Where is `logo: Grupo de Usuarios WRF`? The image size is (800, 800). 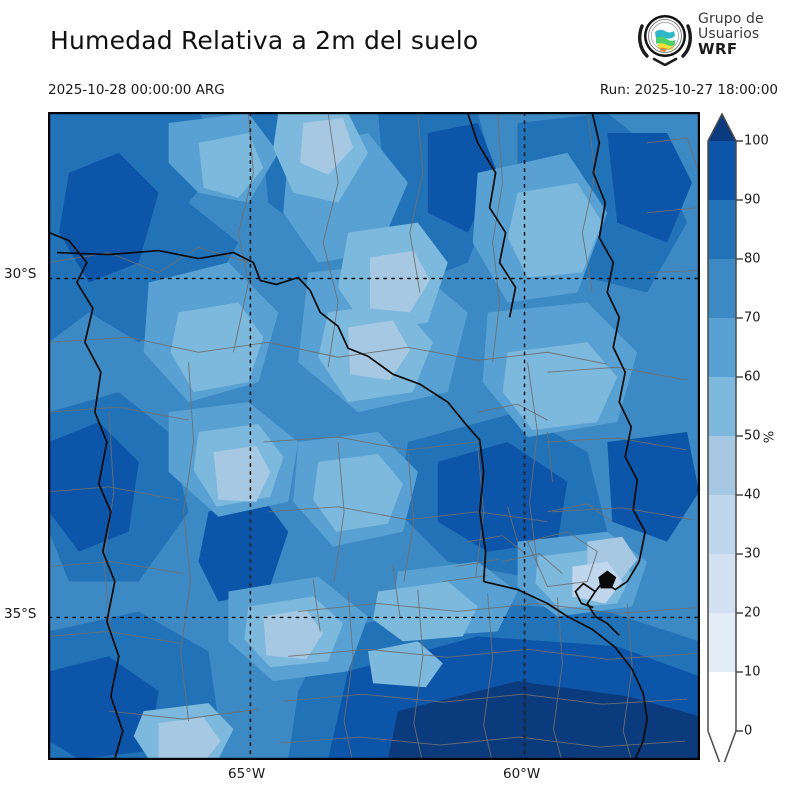 logo: Grupo de Usuarios WRF is located at coordinates (715, 38).